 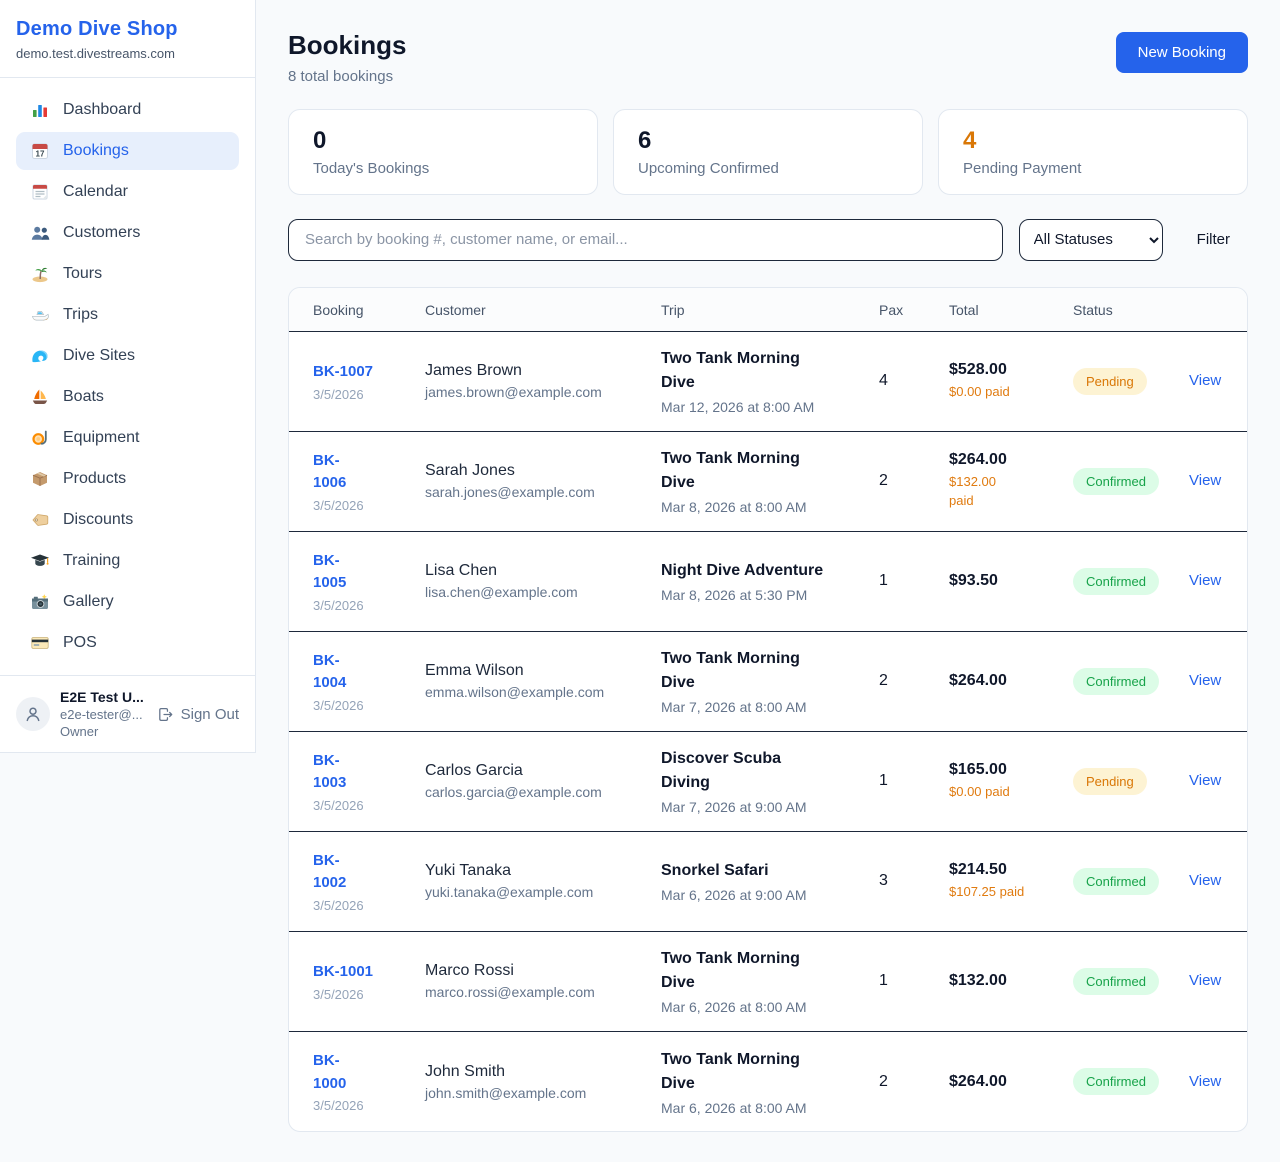 What do you see at coordinates (978, 369) in the screenshot?
I see `total-amount: $528.00` at bounding box center [978, 369].